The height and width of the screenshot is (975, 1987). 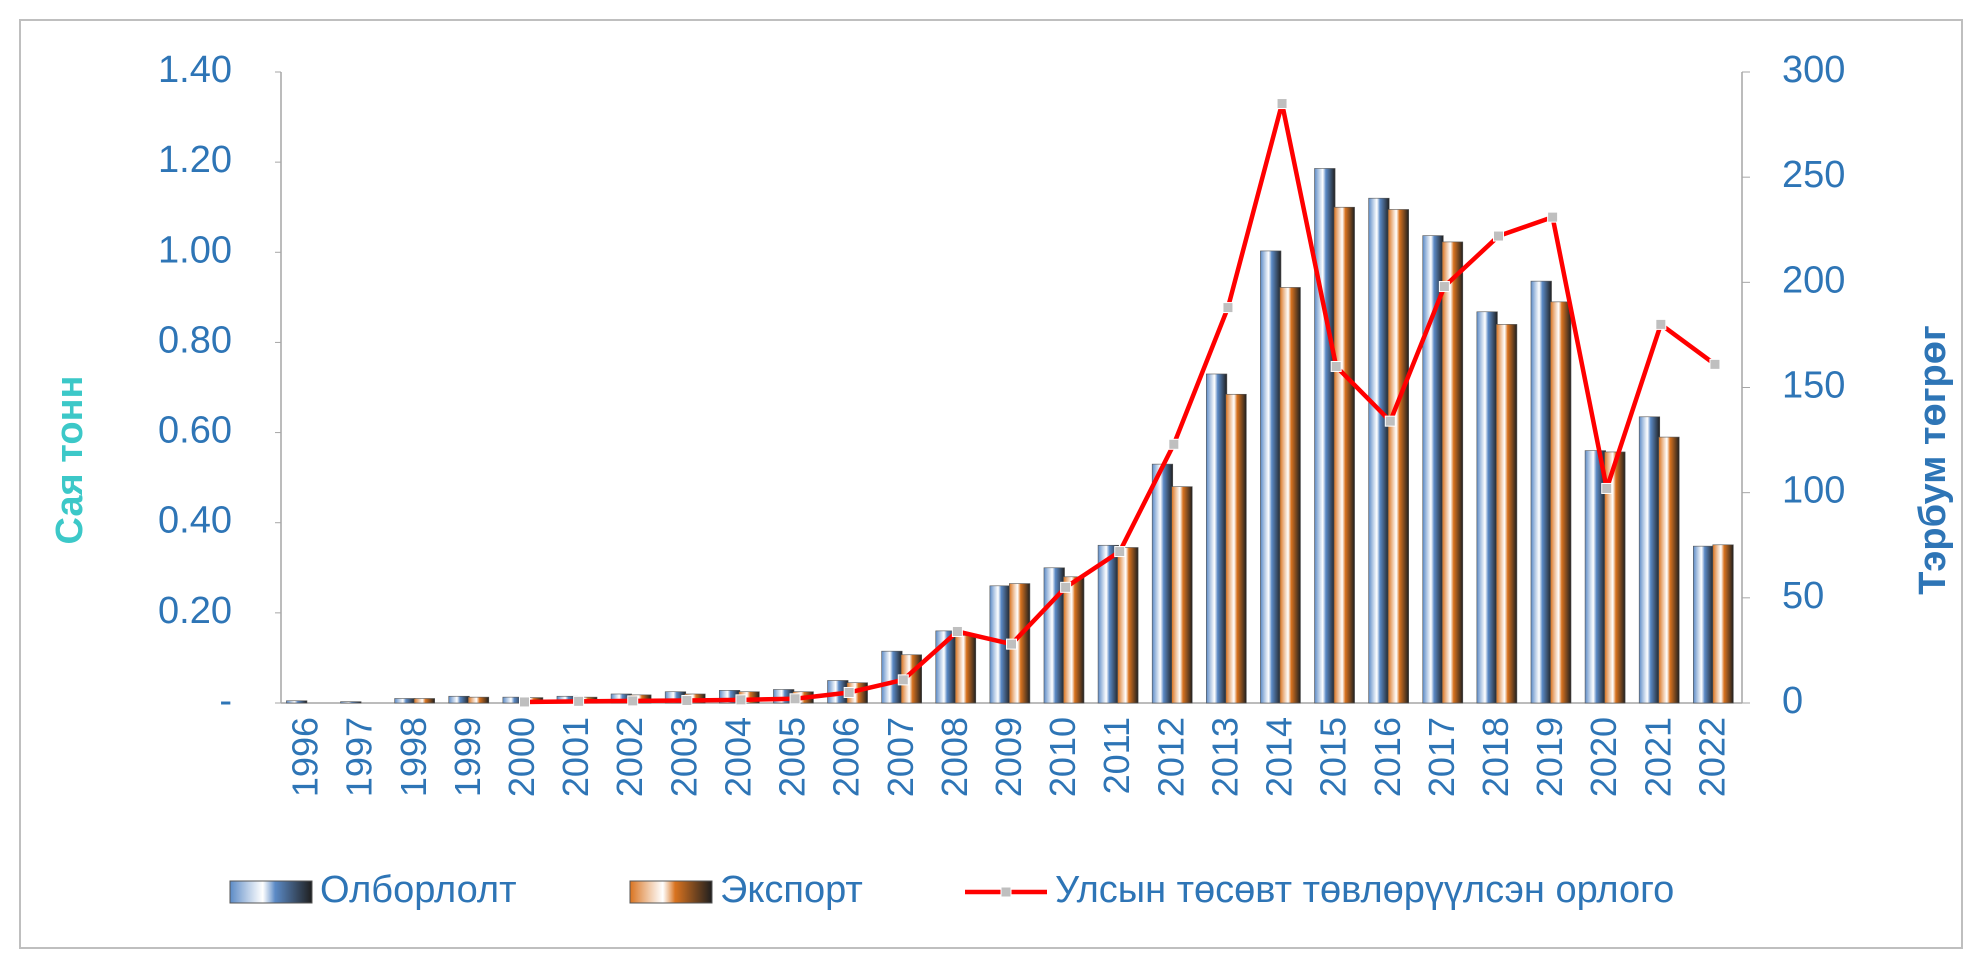 I want to click on y-tick-label: 1.00, so click(x=195, y=250).